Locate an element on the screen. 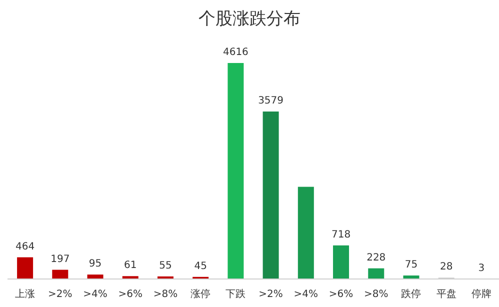  x-tick-label: 停牌 is located at coordinates (481, 294).